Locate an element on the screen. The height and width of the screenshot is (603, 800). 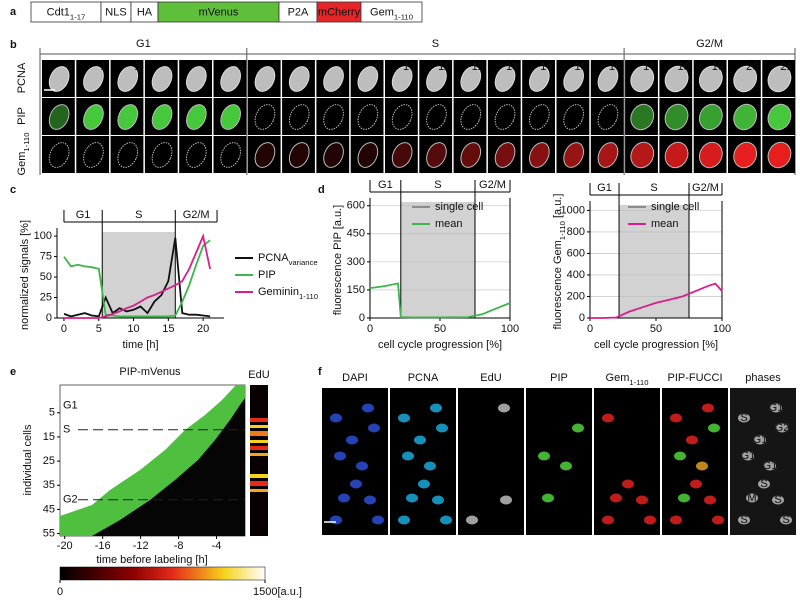
row-label-text: PIP is located at coordinates (22, 116).